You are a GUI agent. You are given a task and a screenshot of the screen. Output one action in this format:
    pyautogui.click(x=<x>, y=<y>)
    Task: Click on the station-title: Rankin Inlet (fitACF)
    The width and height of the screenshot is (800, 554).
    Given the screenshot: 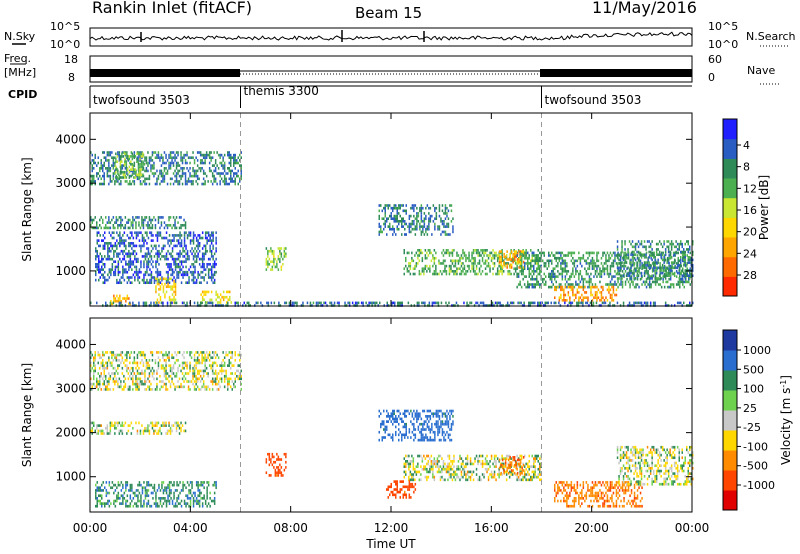 What is the action you would take?
    pyautogui.click(x=172, y=8)
    